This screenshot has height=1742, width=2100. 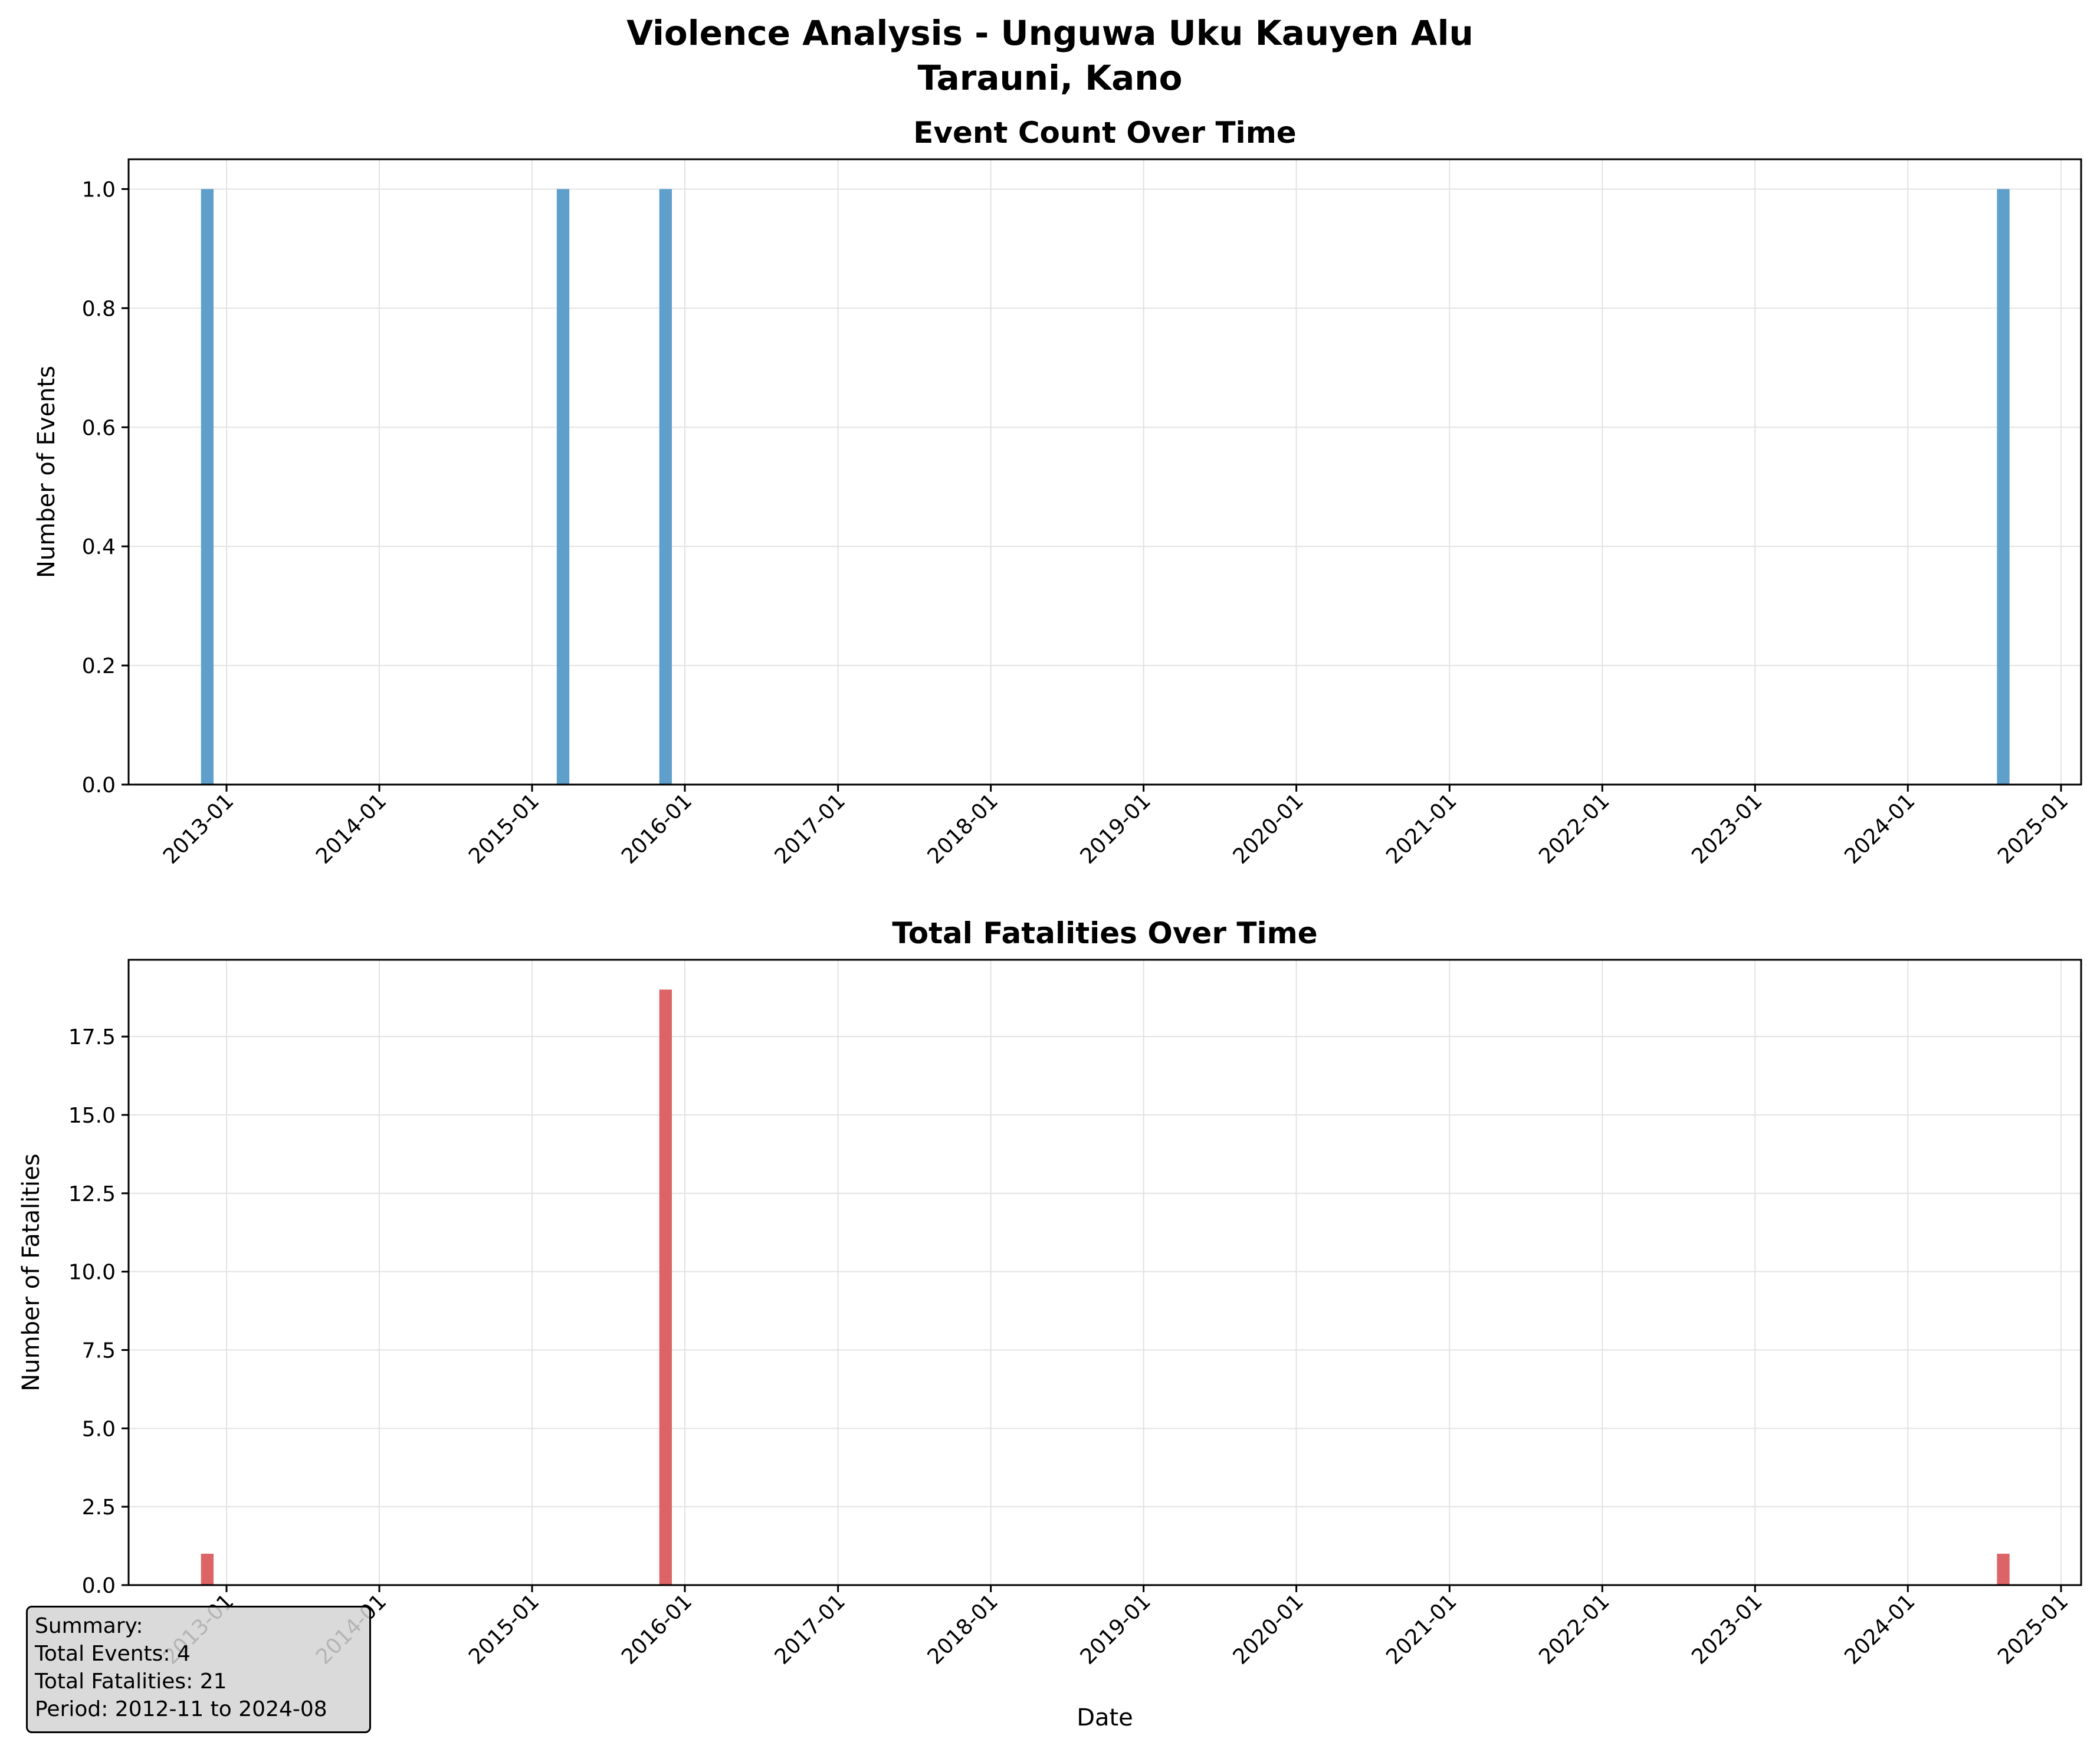 What do you see at coordinates (113, 1654) in the screenshot?
I see `summary-total-events: Total Events: 4` at bounding box center [113, 1654].